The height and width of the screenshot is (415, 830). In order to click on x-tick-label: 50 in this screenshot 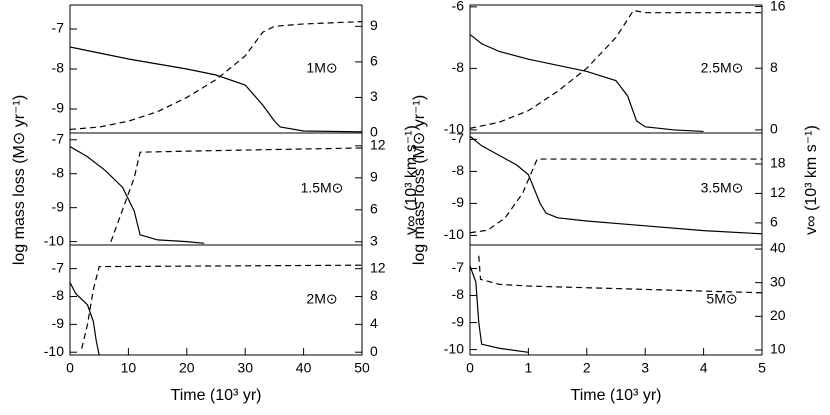, I will do `click(362, 368)`.